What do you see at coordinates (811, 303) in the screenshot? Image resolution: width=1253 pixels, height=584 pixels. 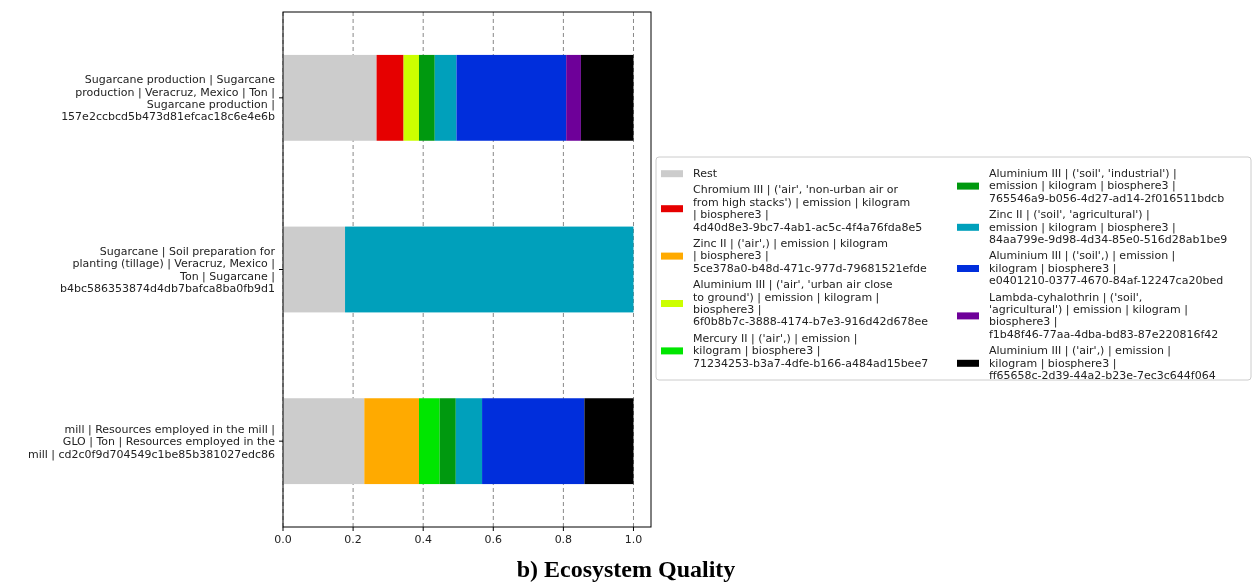 I see `legend-label: Aluminium III | ('air', 'urban air close to ground') | emission | kilogram | biosphere3 | 6f0b8b7c-3888-4174-b7e3-916d42d678ee` at bounding box center [811, 303].